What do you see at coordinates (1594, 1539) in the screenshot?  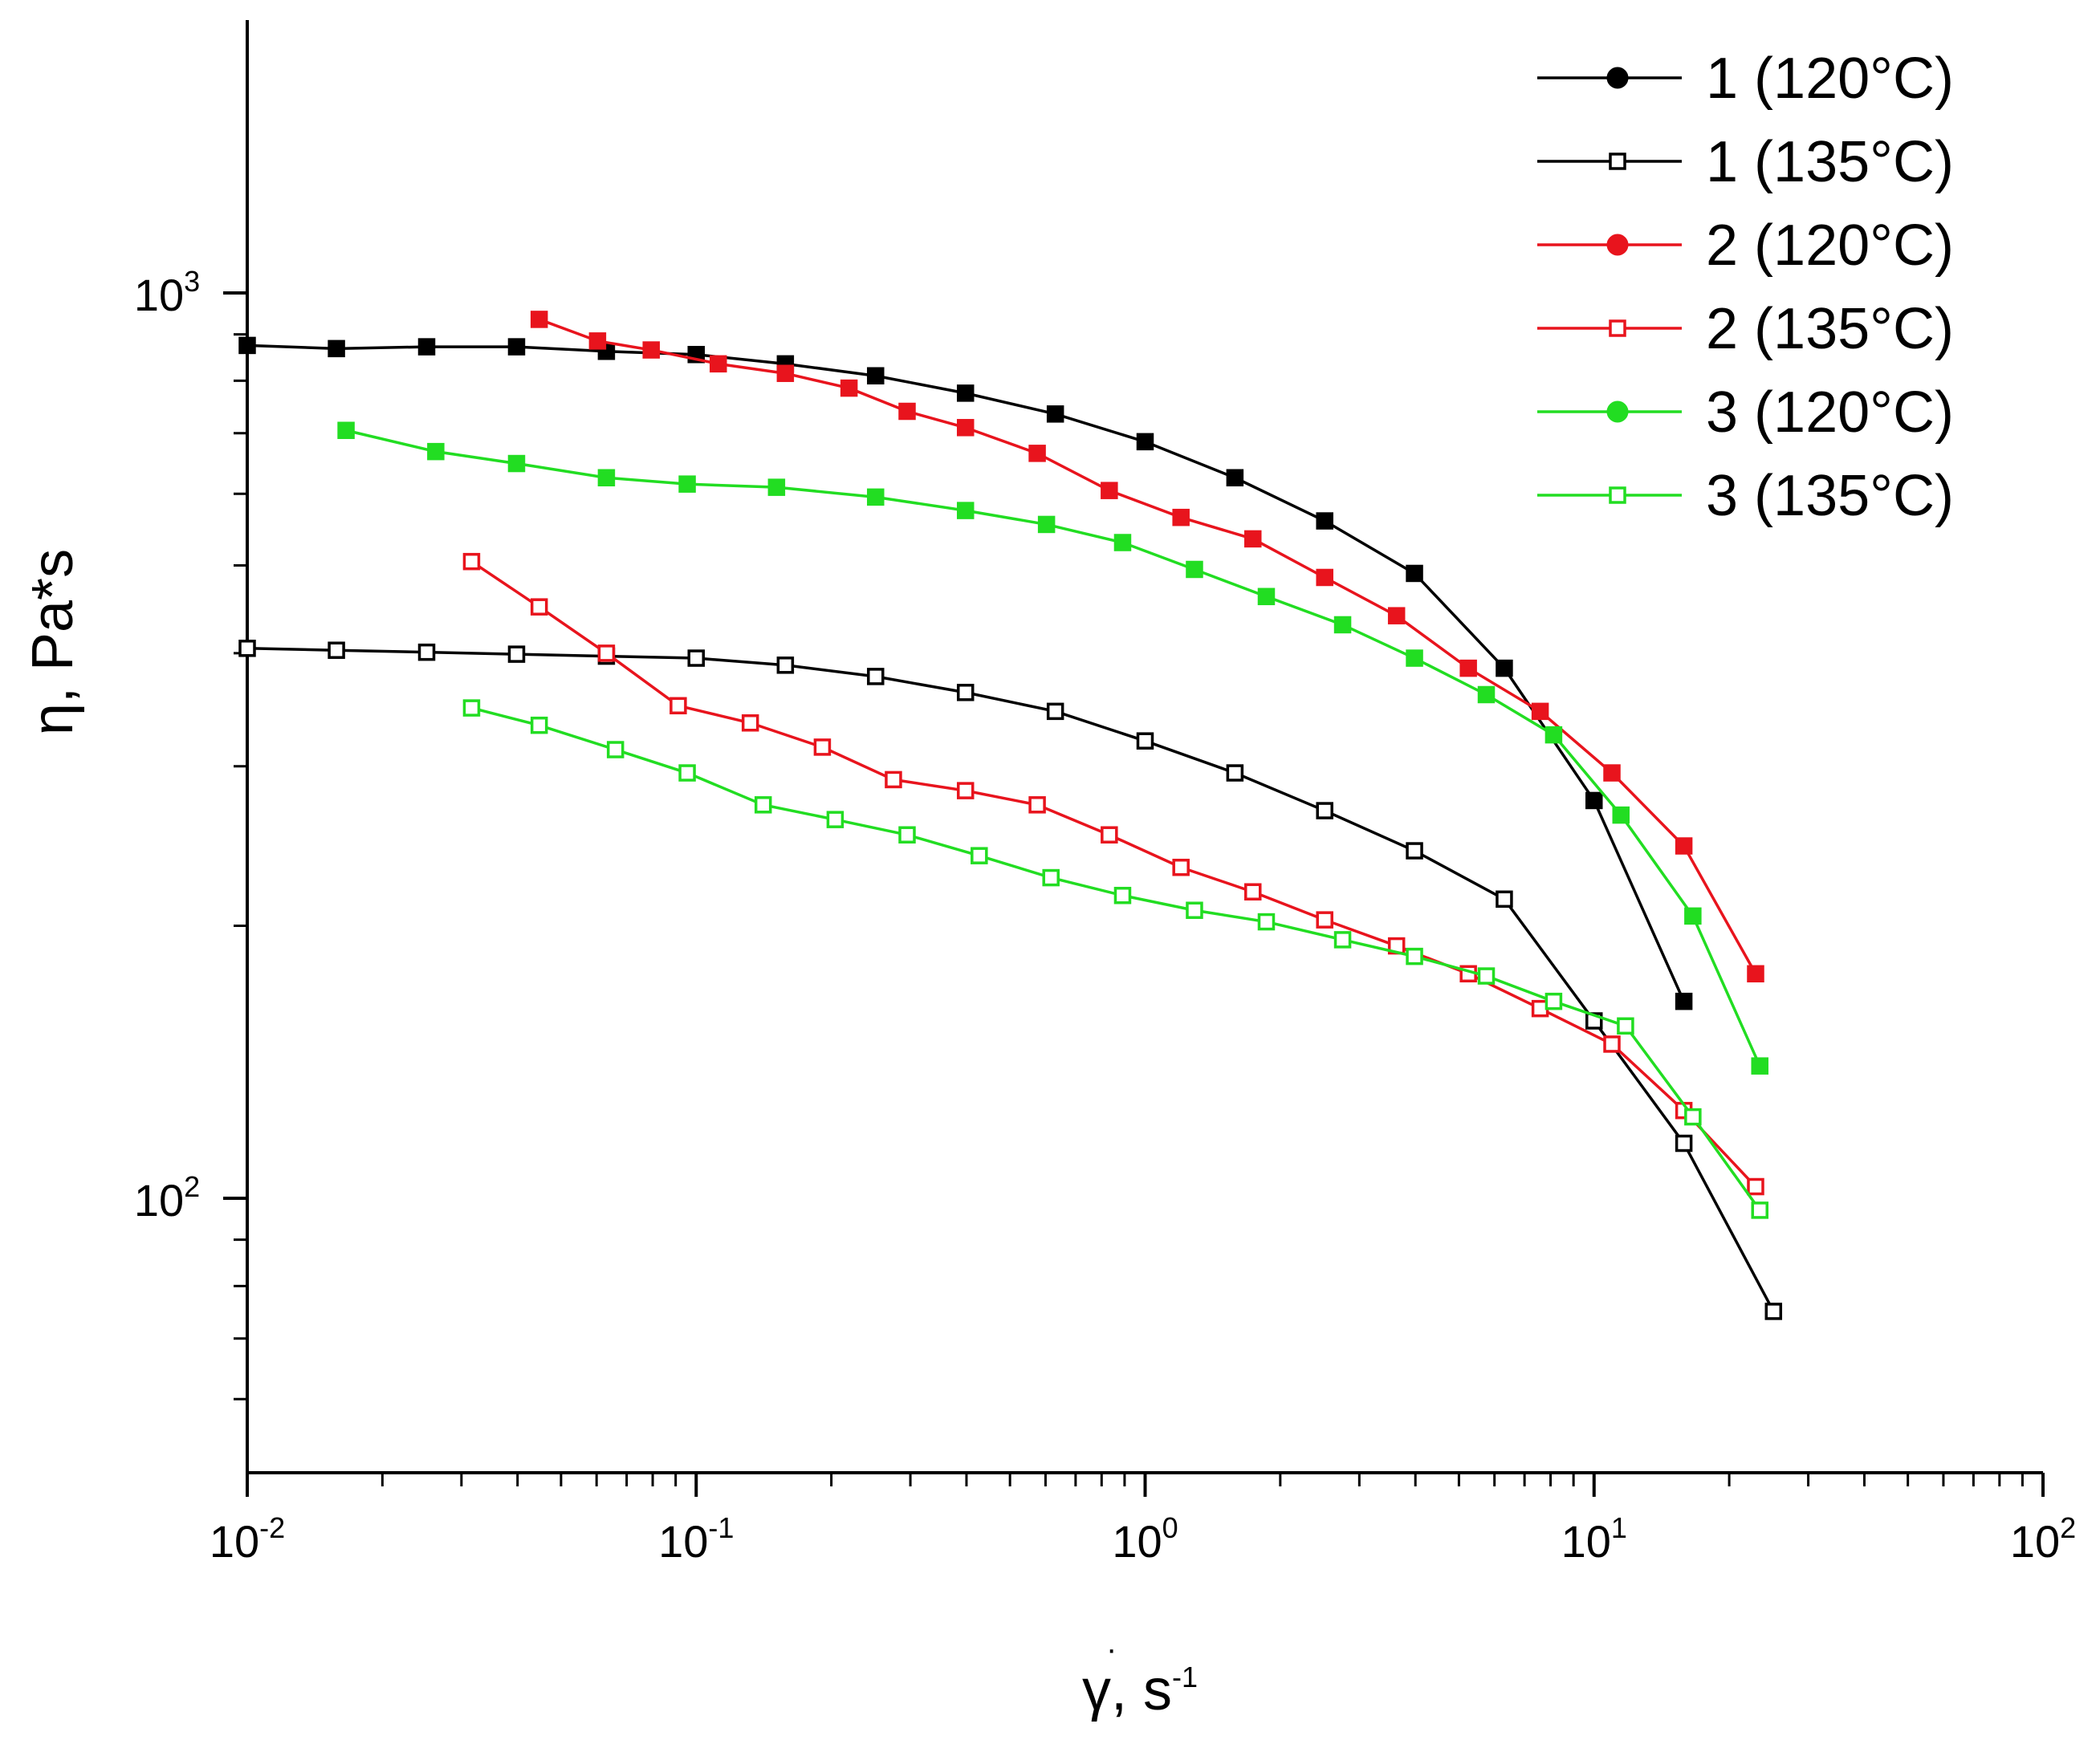 I see `x-tick-label: 10¹` at bounding box center [1594, 1539].